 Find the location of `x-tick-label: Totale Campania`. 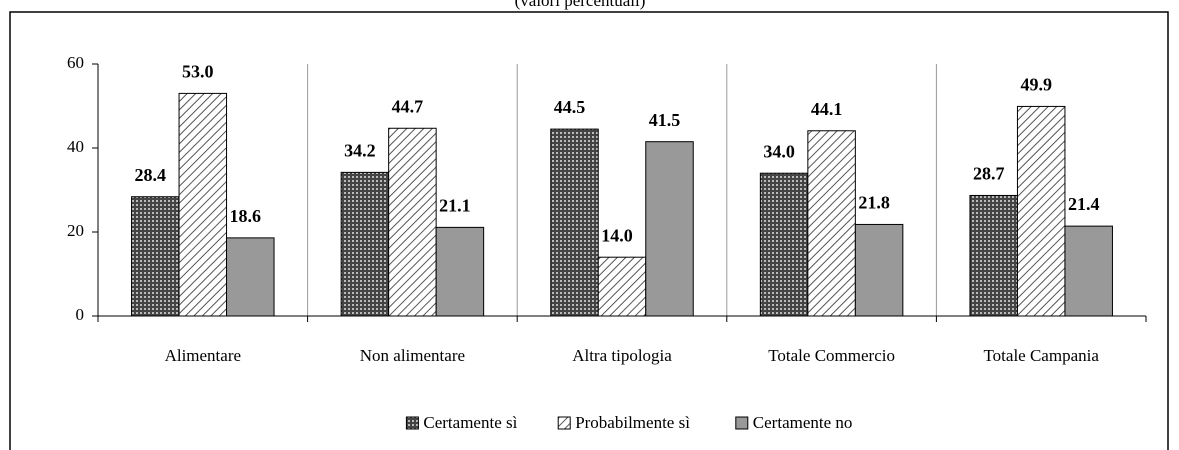

x-tick-label: Totale Campania is located at coordinates (1041, 355).